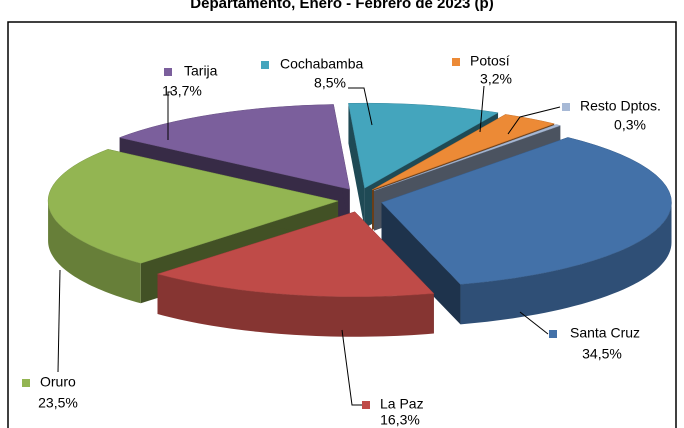 The image size is (684, 428). What do you see at coordinates (330, 83) in the screenshot?
I see `value-label: 8,5%` at bounding box center [330, 83].